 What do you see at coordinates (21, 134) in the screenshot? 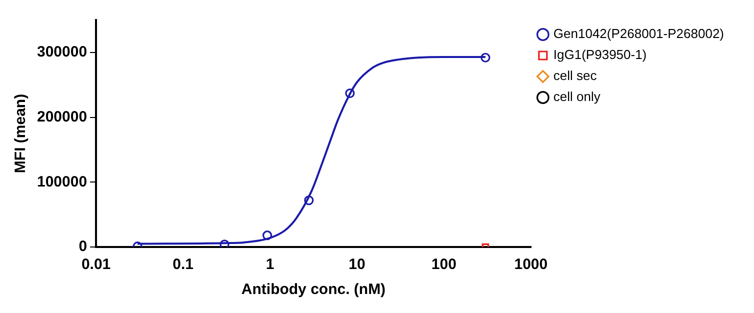
I see `y-axis-title: MFI (mean)` at bounding box center [21, 134].